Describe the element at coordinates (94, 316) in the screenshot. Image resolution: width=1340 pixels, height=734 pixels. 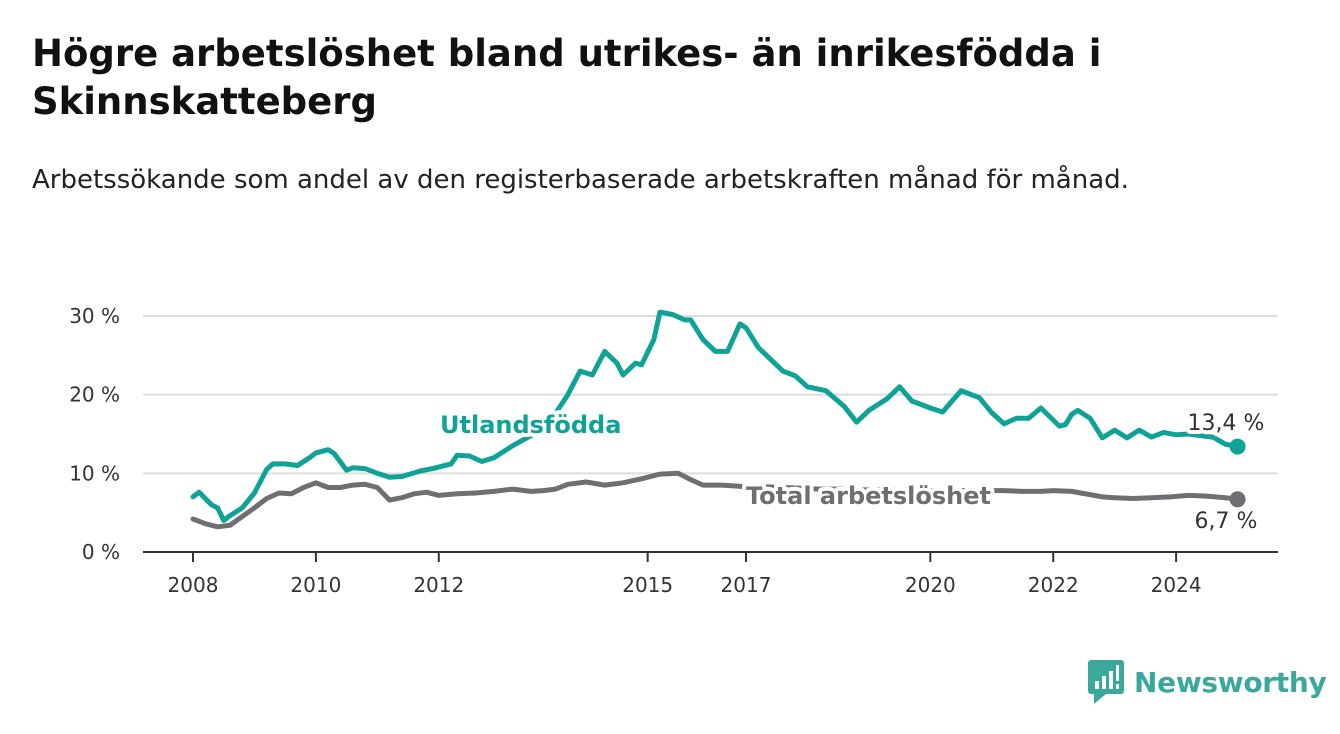
I see `y-tick-label: 30 %` at that location.